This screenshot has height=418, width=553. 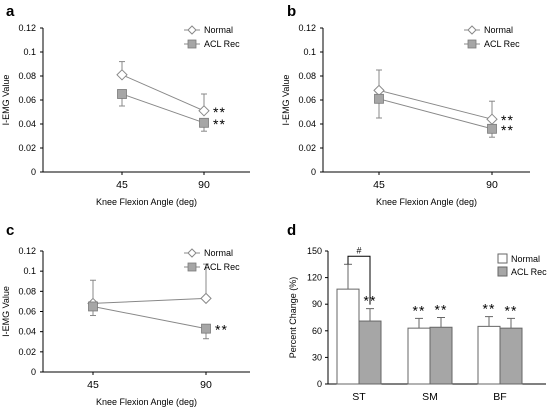 What do you see at coordinates (10, 230) in the screenshot?
I see `panel-letter-c: c` at bounding box center [10, 230].